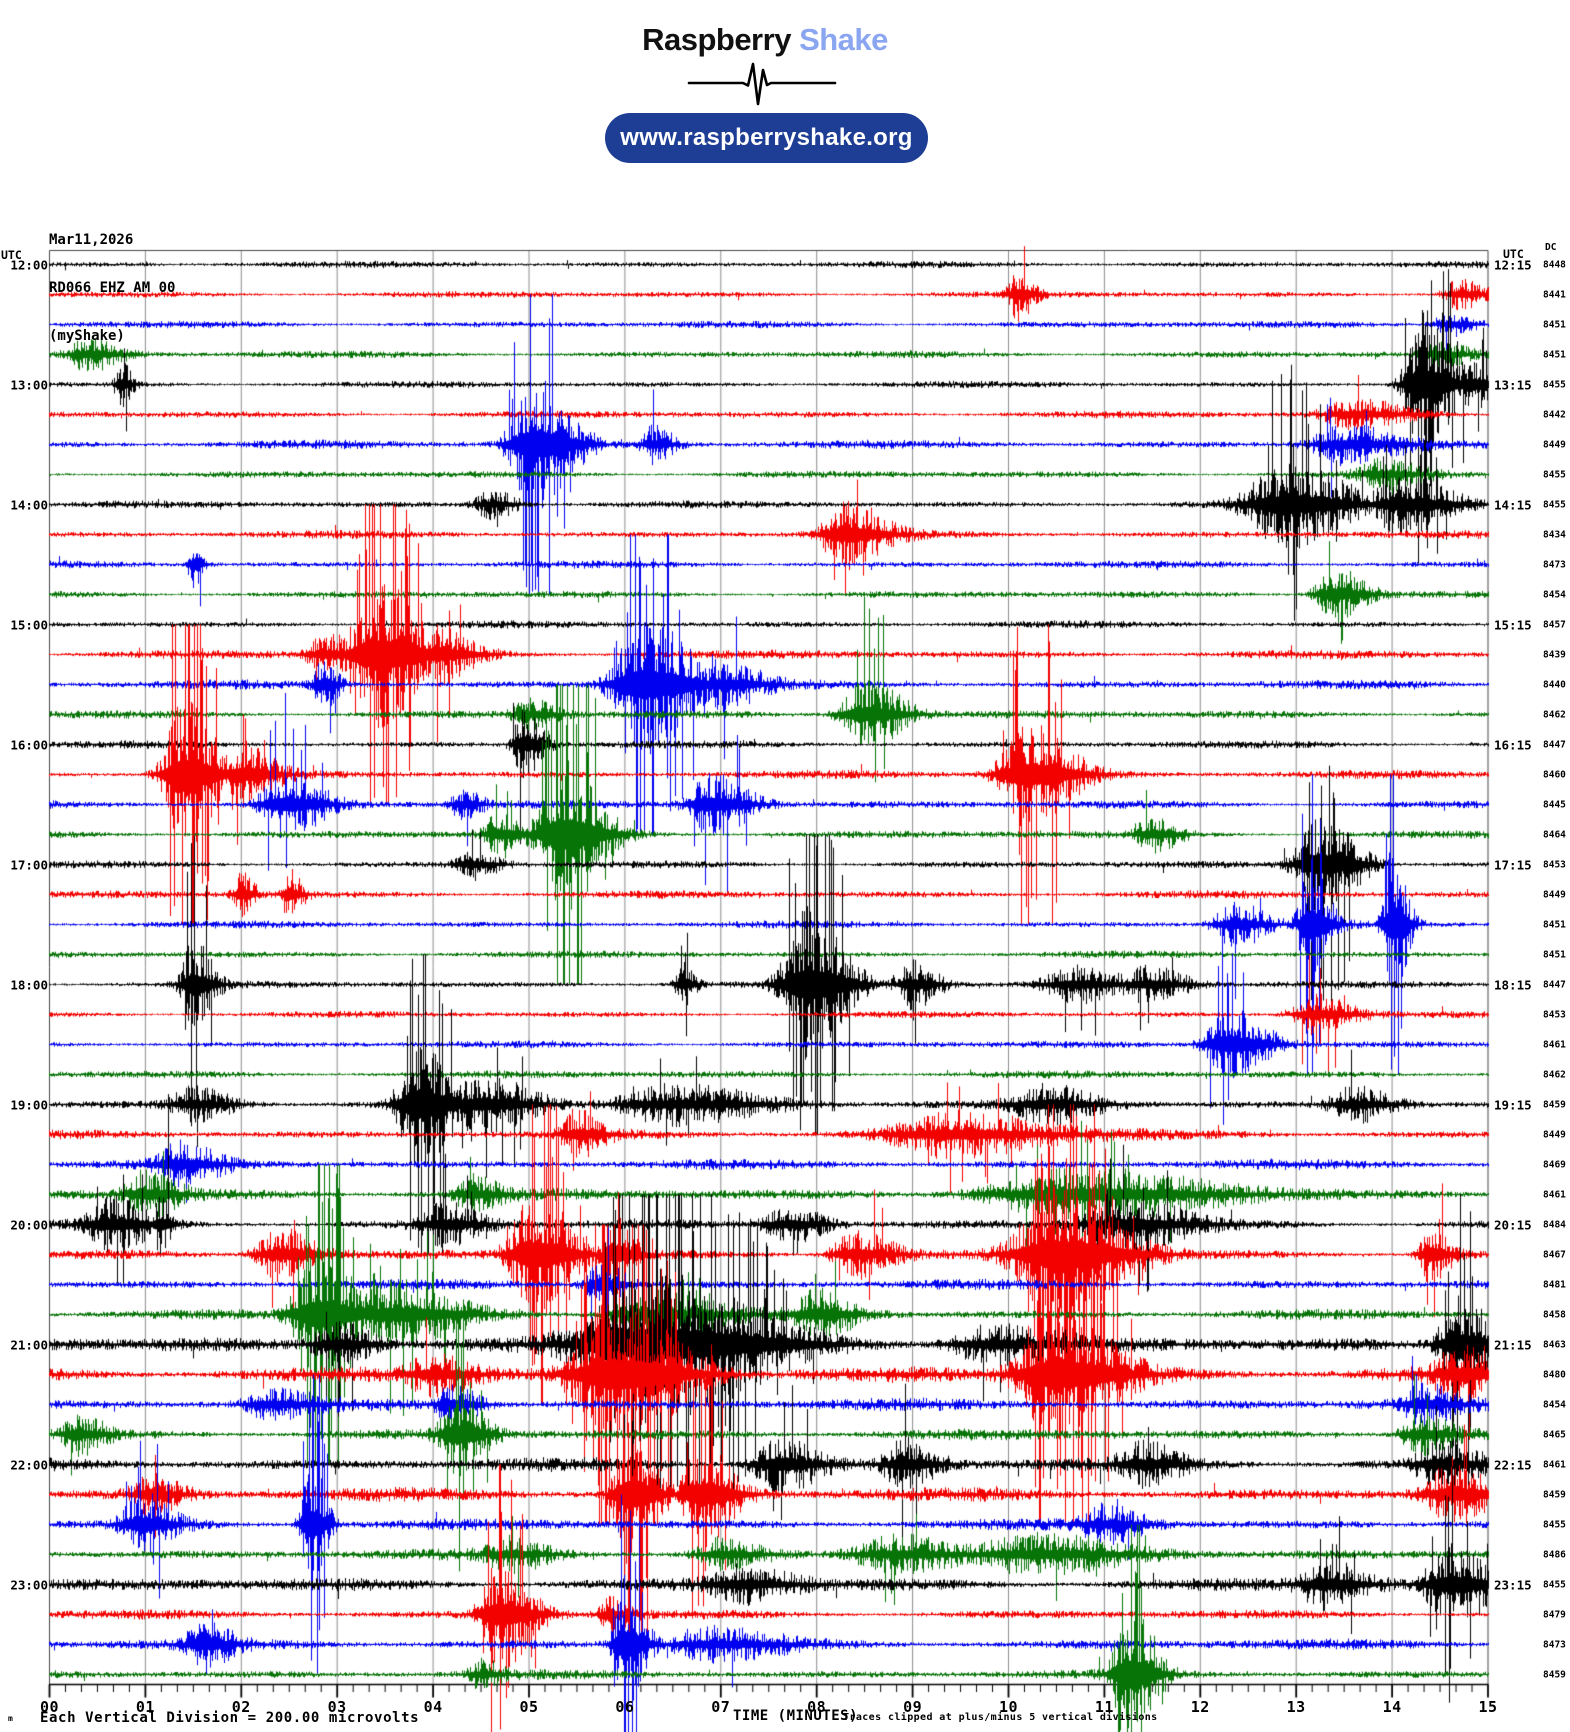 The height and width of the screenshot is (1732, 1570). Describe the element at coordinates (762, 84) in the screenshot. I see `seismic-pulse-icon` at that location.